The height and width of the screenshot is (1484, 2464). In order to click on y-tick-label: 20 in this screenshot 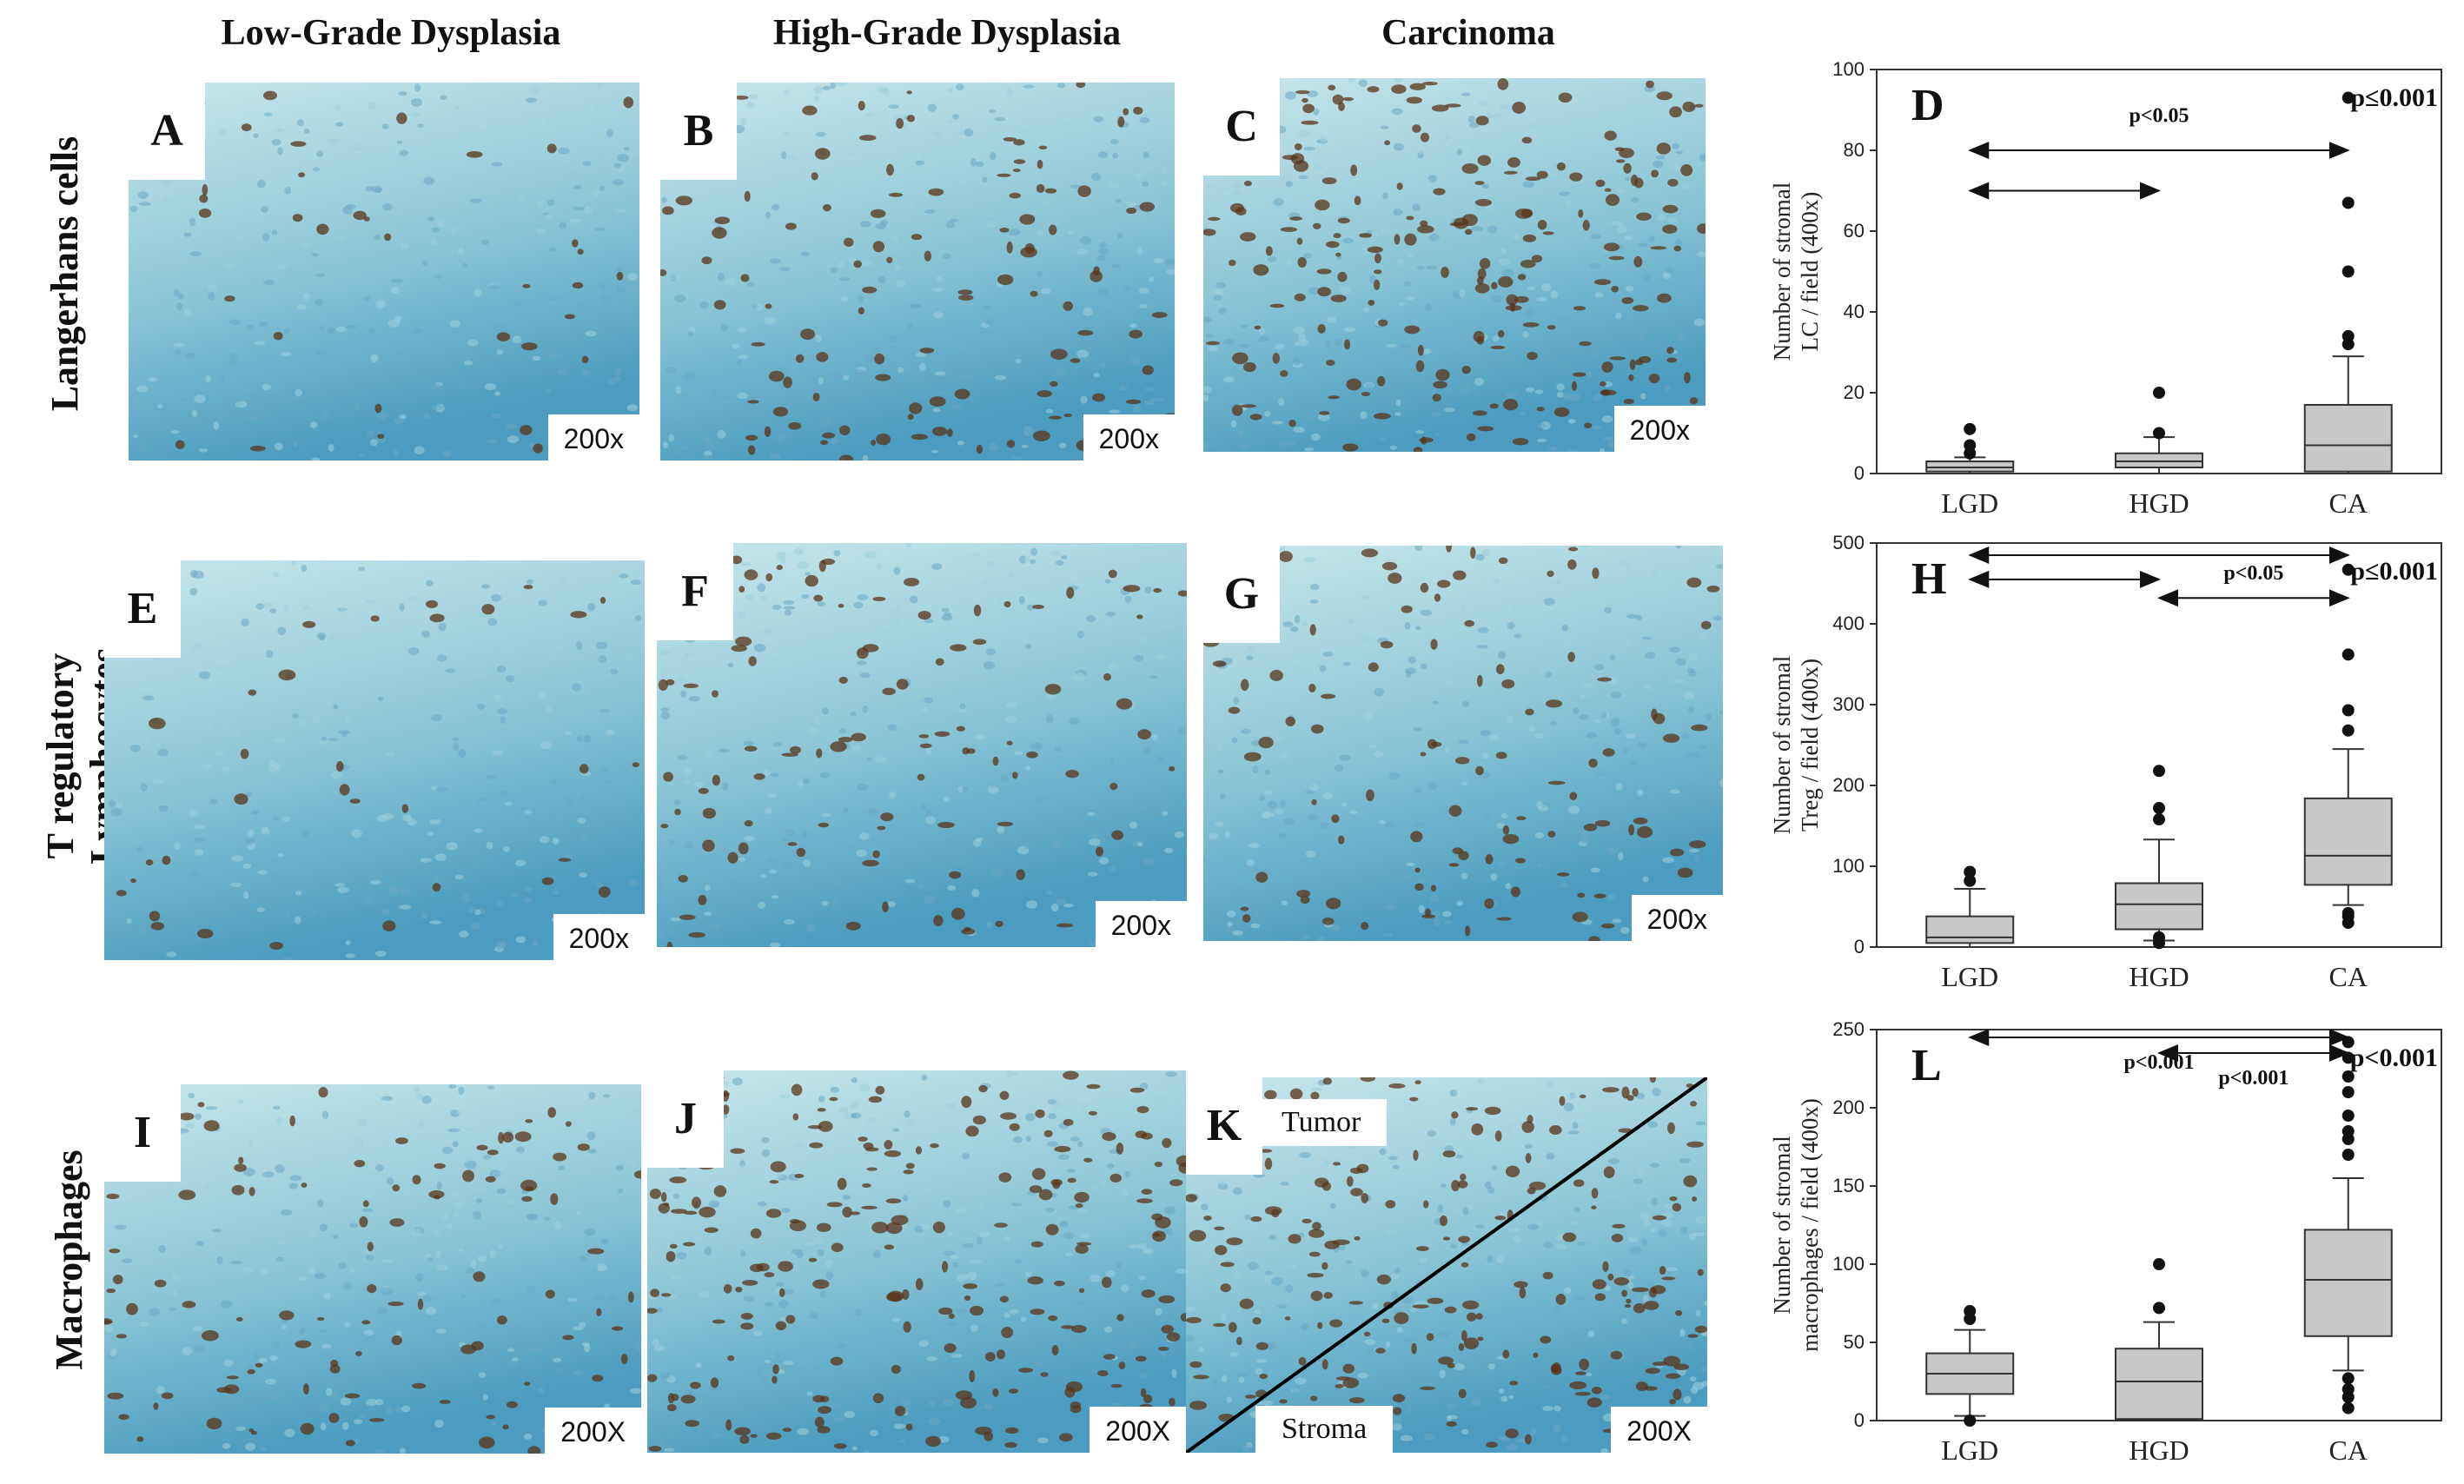, I will do `click(1854, 392)`.